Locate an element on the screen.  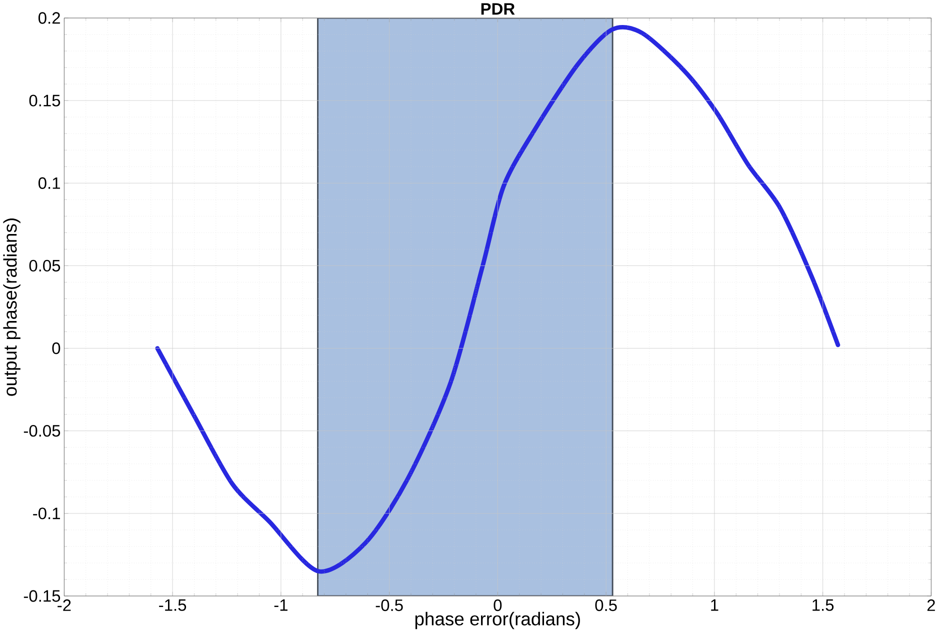
x-tick-label: 1.5 is located at coordinates (823, 605).